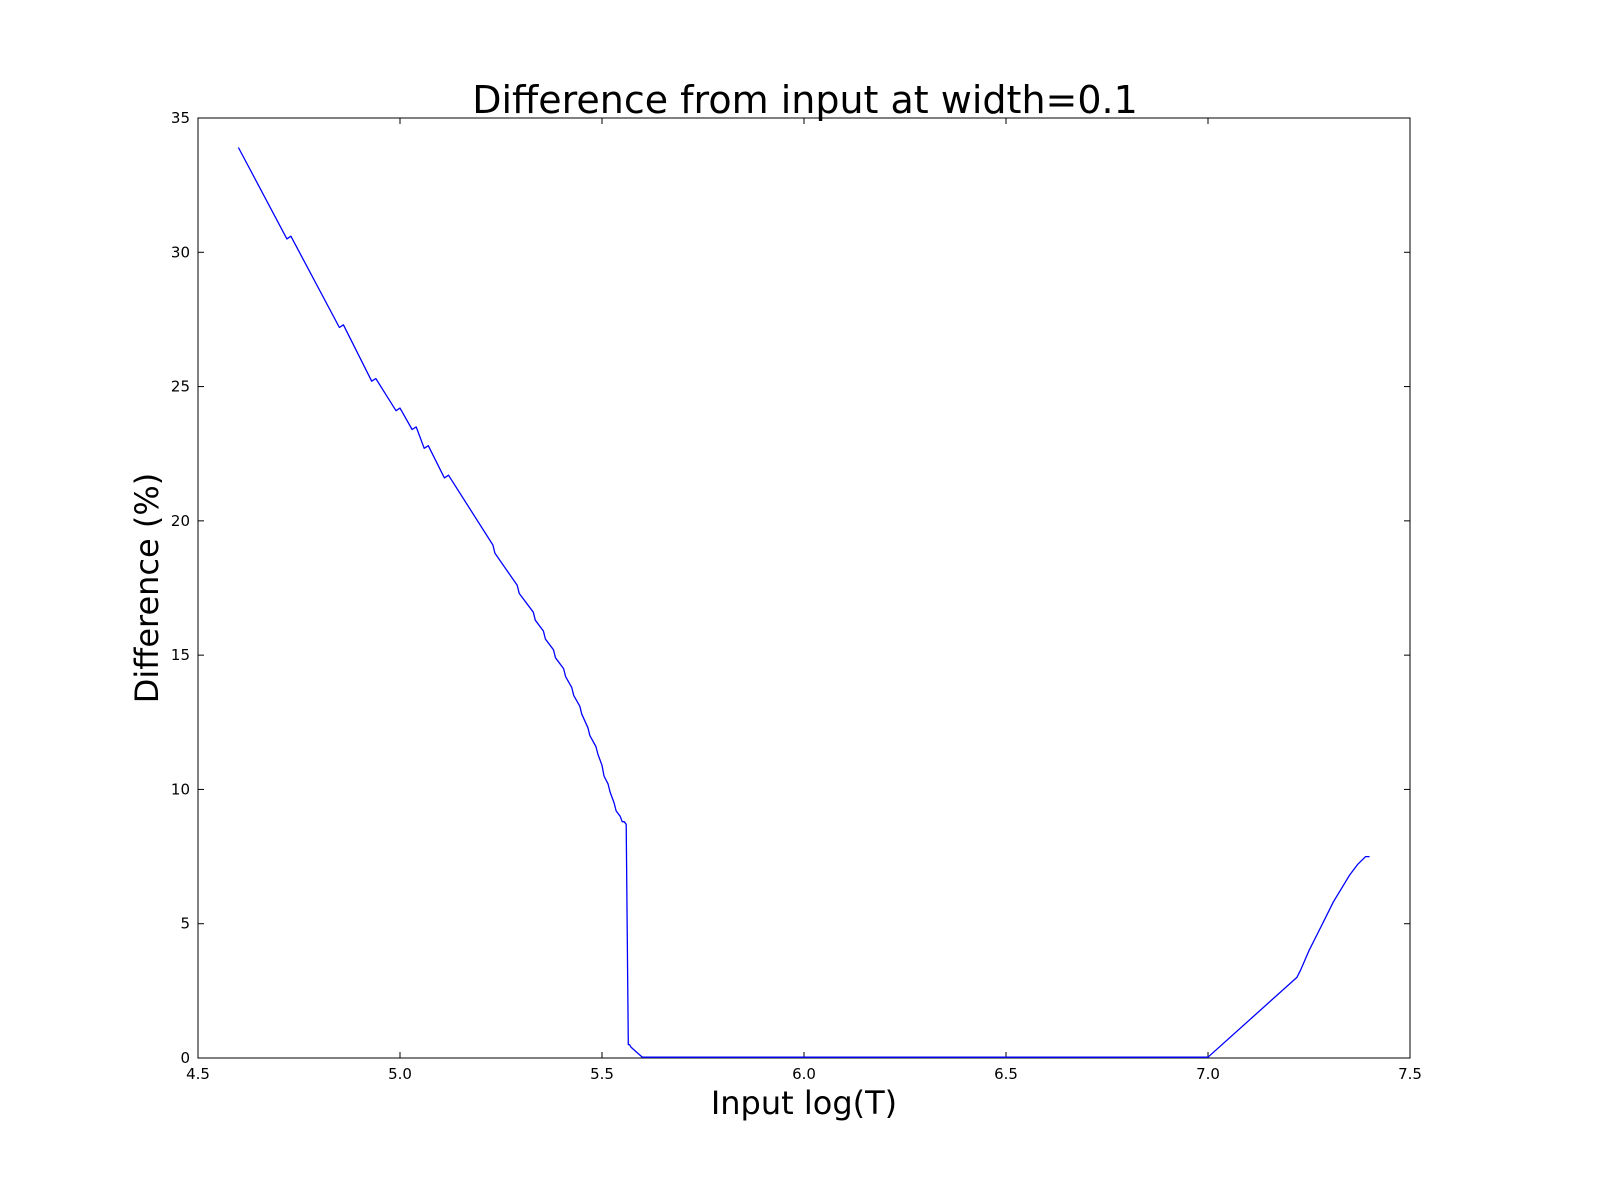 The height and width of the screenshot is (1200, 1600). I want to click on x-tick-label: 7.0, so click(1208, 1074).